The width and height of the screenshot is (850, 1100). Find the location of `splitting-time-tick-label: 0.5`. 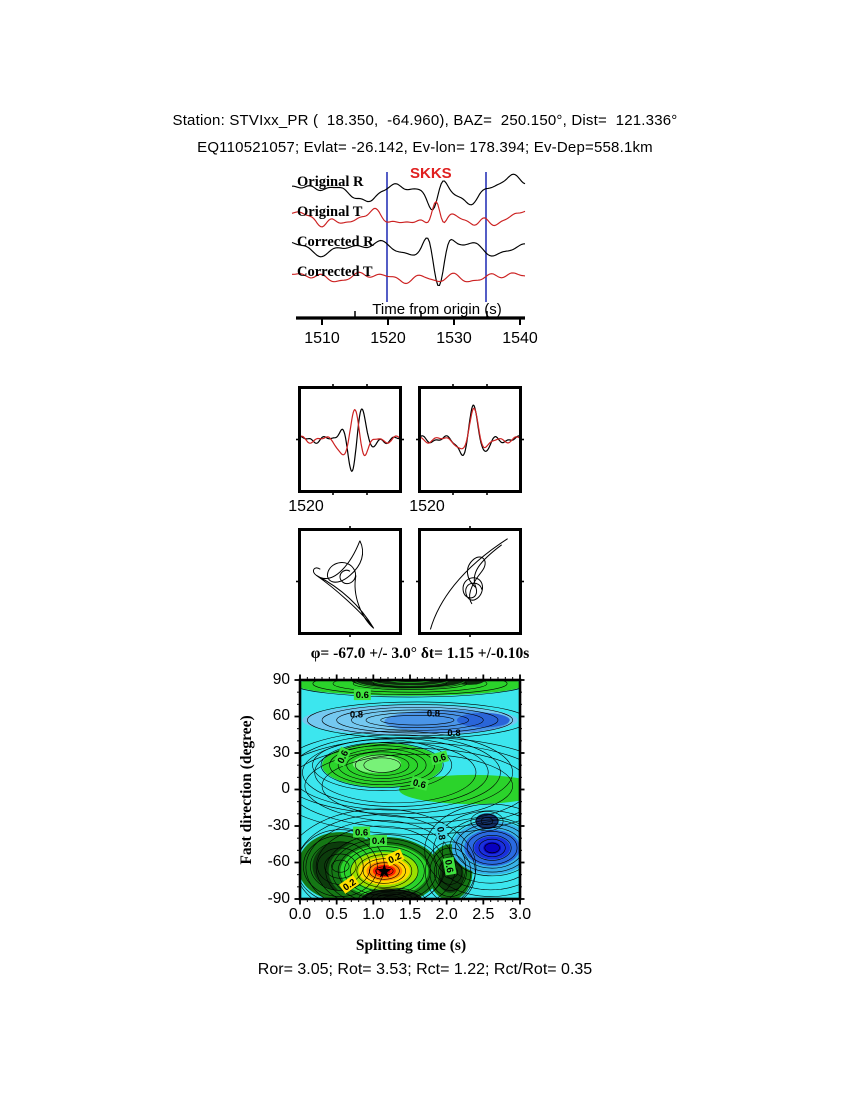

splitting-time-tick-label: 0.5 is located at coordinates (336, 914).